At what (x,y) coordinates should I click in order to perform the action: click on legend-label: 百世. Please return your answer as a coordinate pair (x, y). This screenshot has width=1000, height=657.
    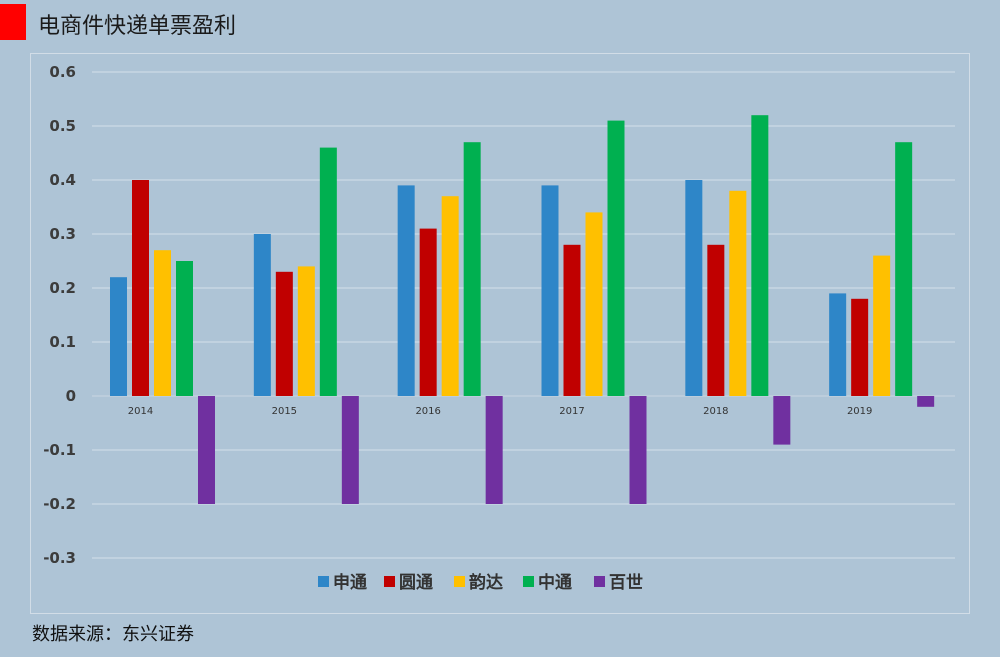
    Looking at the image, I should click on (626, 583).